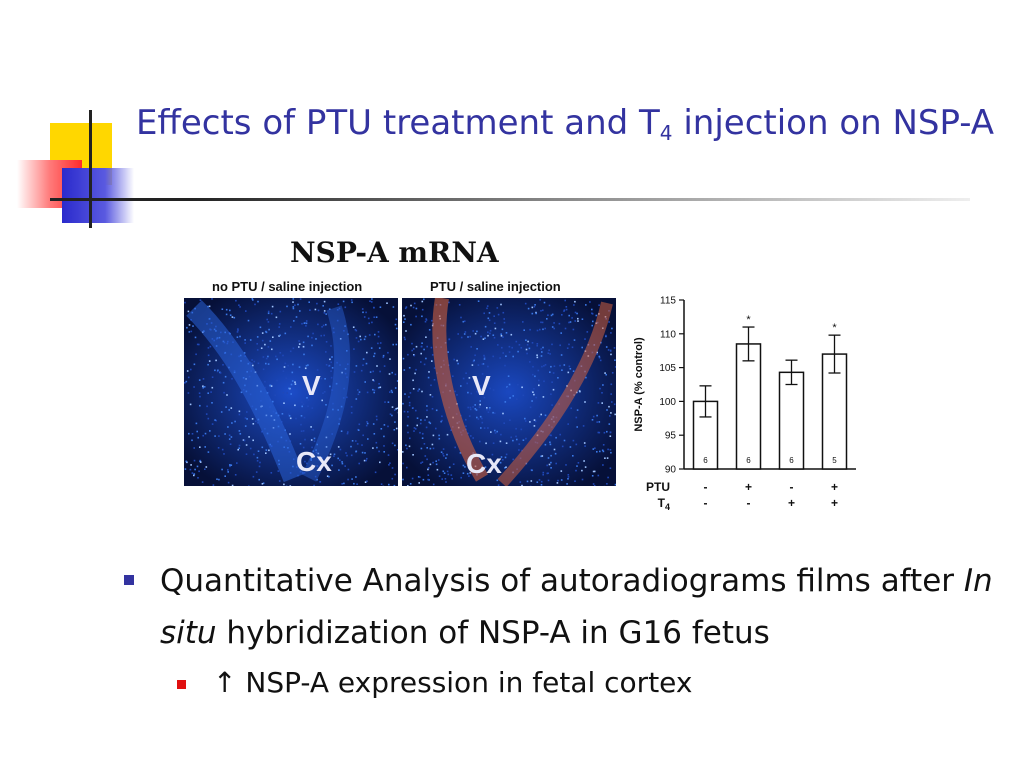  What do you see at coordinates (287, 286) in the screenshot?
I see `panel-label-control: no PTU / saline injection` at bounding box center [287, 286].